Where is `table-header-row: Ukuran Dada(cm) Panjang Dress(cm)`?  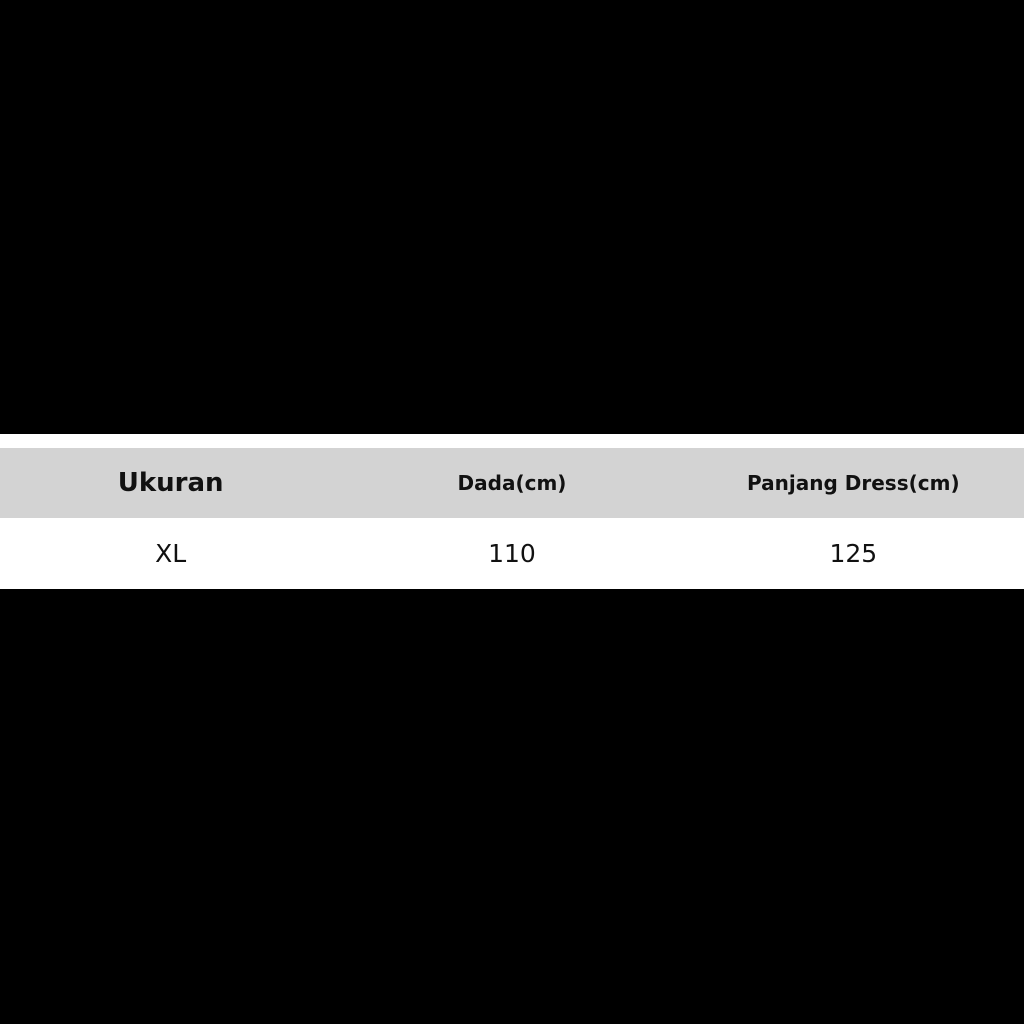
table-header-row: Ukuran Dada(cm) Panjang Dress(cm) is located at coordinates (512, 483).